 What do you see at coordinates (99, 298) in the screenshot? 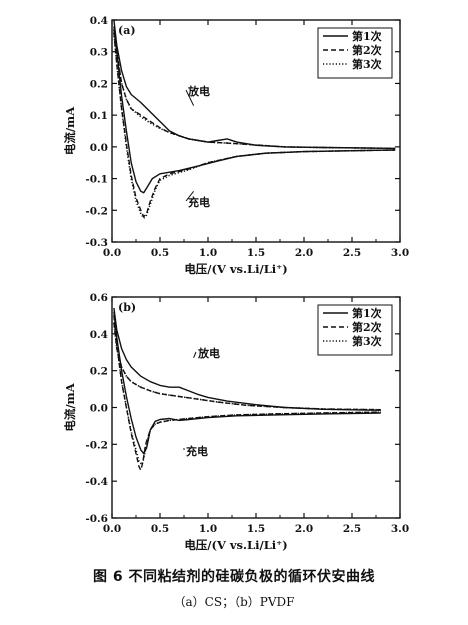
I see `y-tick-label: 0.6` at bounding box center [99, 298].